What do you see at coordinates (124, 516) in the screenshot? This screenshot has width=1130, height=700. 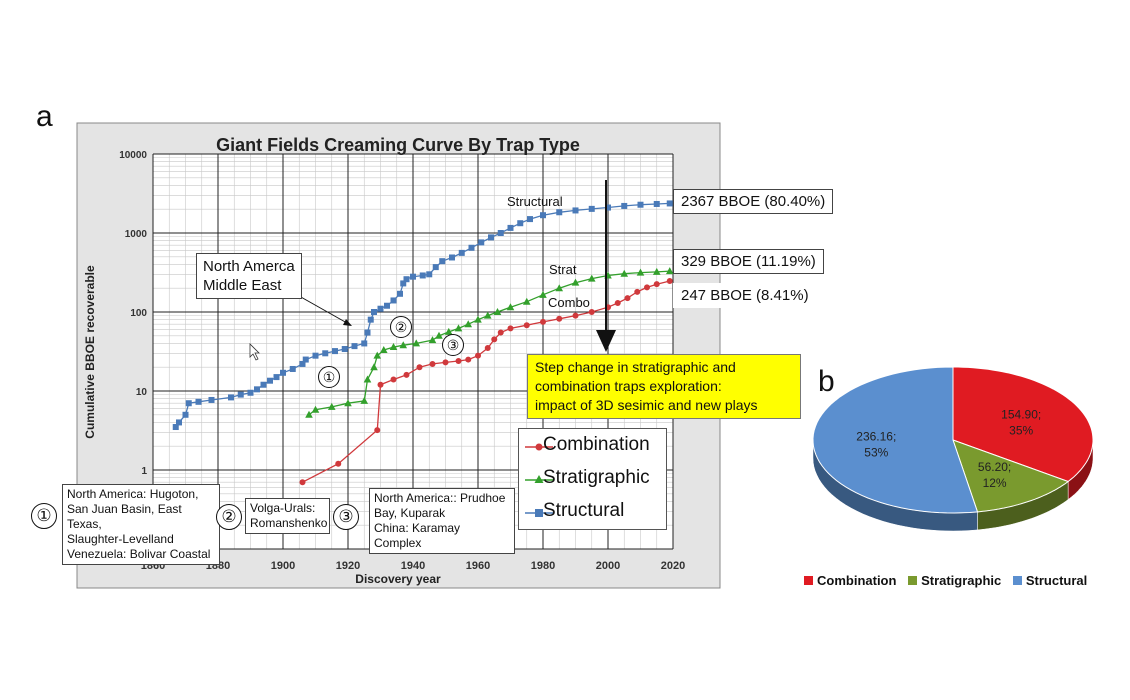 I see `callout-one-line: San Juan Basin, East Texas,` at bounding box center [124, 516].